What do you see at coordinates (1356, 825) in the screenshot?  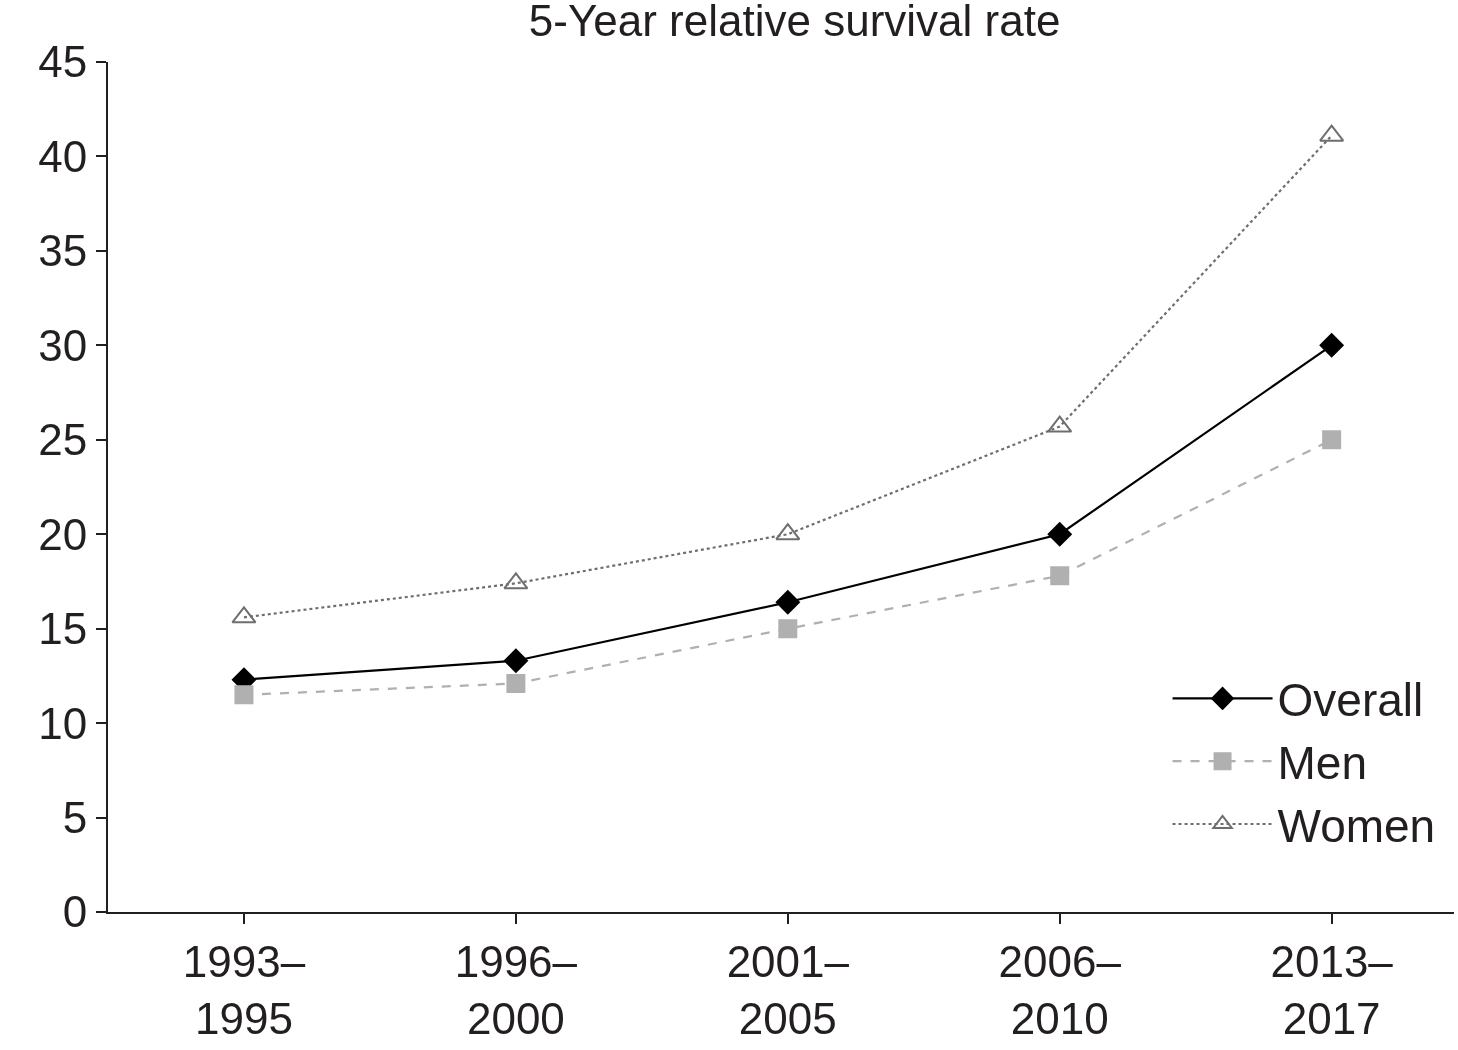 I see `legend-label: Women` at bounding box center [1356, 825].